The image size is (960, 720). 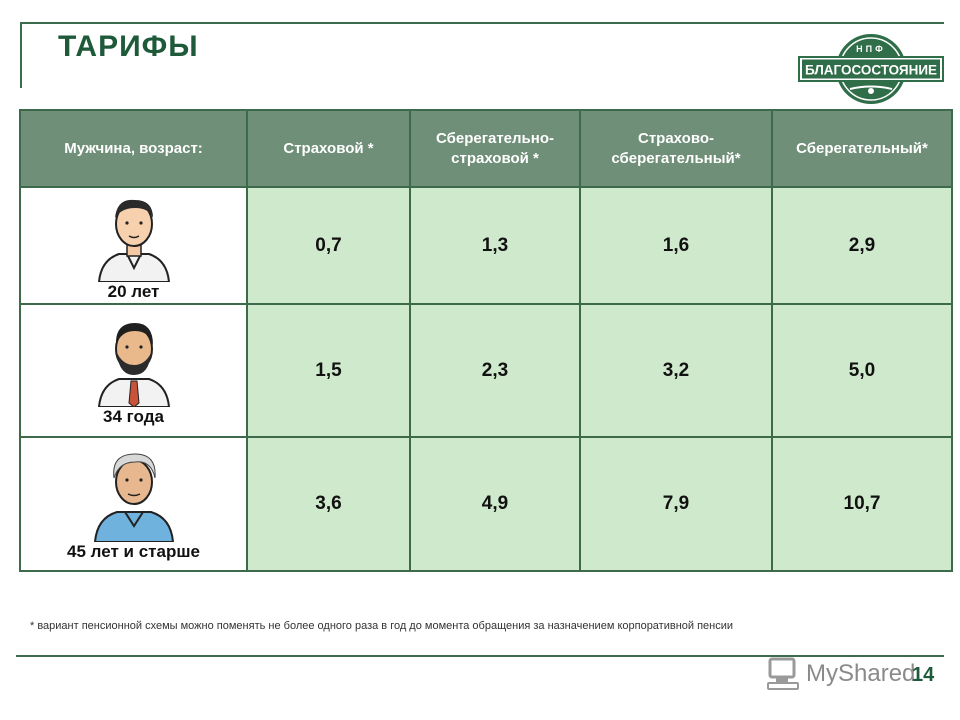 What do you see at coordinates (133, 240) in the screenshot?
I see `young-man-icon` at bounding box center [133, 240].